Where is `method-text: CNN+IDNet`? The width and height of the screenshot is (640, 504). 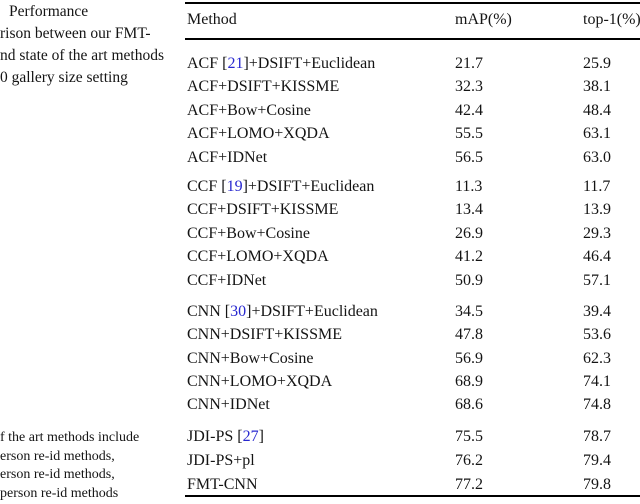 method-text: CNN+IDNet is located at coordinates (228, 405).